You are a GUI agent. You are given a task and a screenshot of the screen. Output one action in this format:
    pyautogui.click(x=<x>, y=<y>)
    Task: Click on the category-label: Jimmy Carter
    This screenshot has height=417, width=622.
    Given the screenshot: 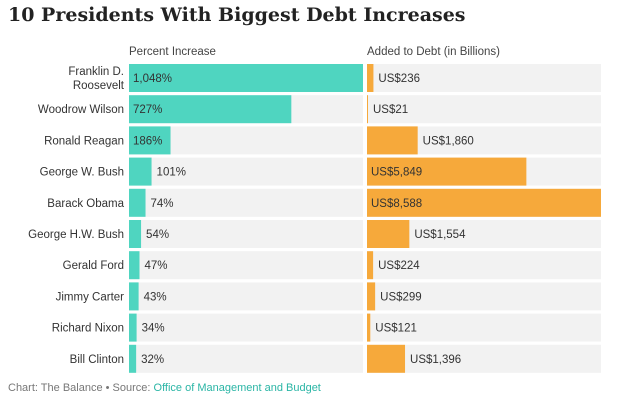 What is the action you would take?
    pyautogui.click(x=90, y=297)
    